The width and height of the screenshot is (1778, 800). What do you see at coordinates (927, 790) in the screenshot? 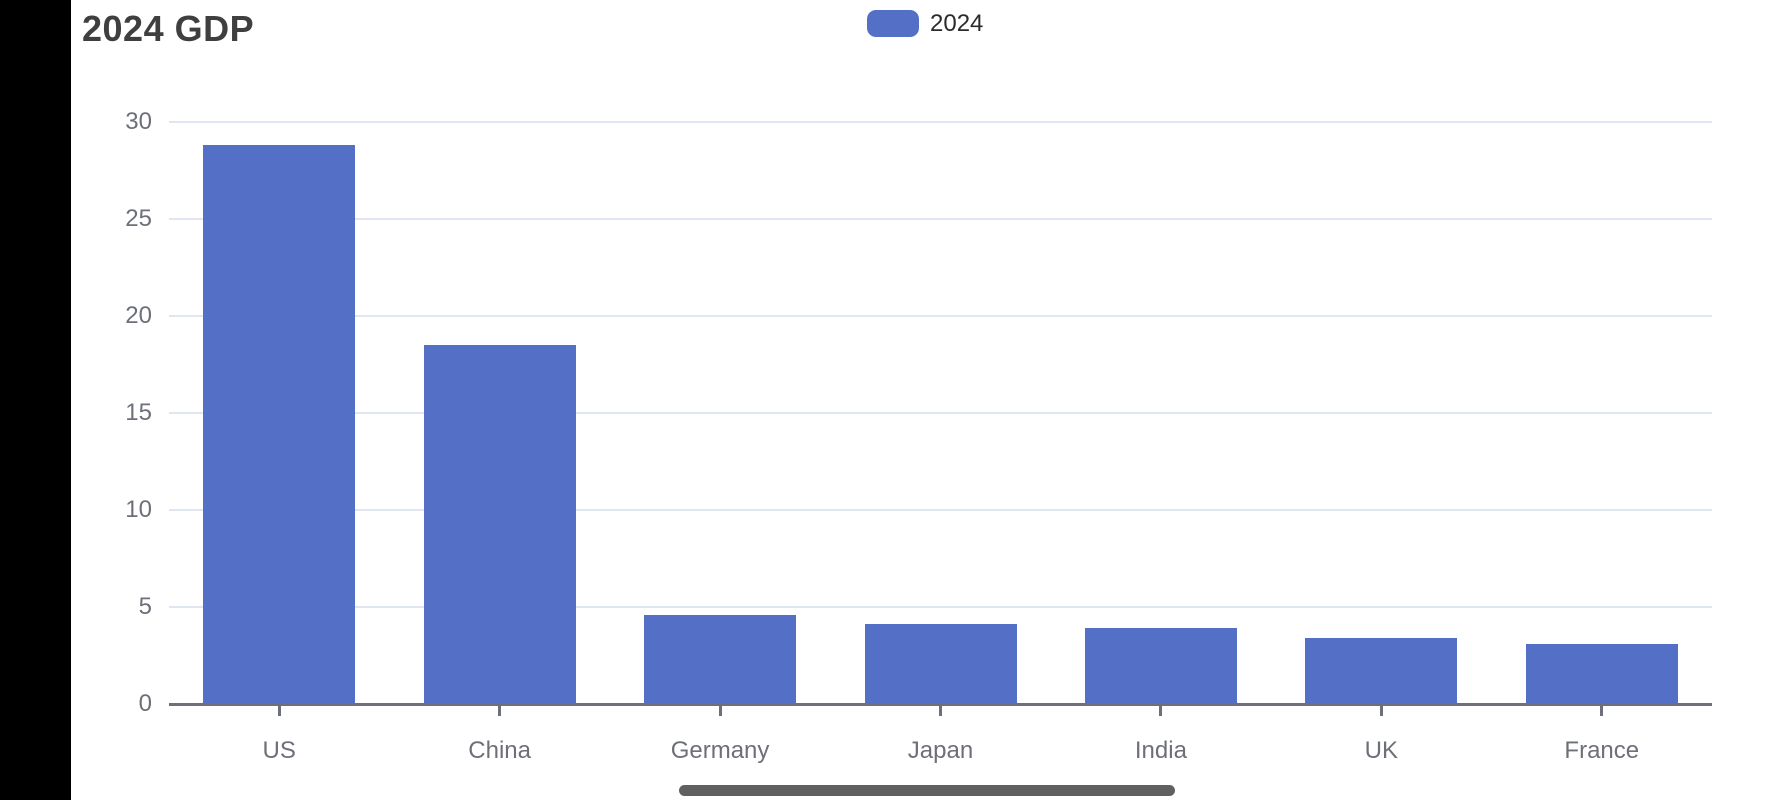
I see `horizontal-scrollbar-thumb` at bounding box center [927, 790].